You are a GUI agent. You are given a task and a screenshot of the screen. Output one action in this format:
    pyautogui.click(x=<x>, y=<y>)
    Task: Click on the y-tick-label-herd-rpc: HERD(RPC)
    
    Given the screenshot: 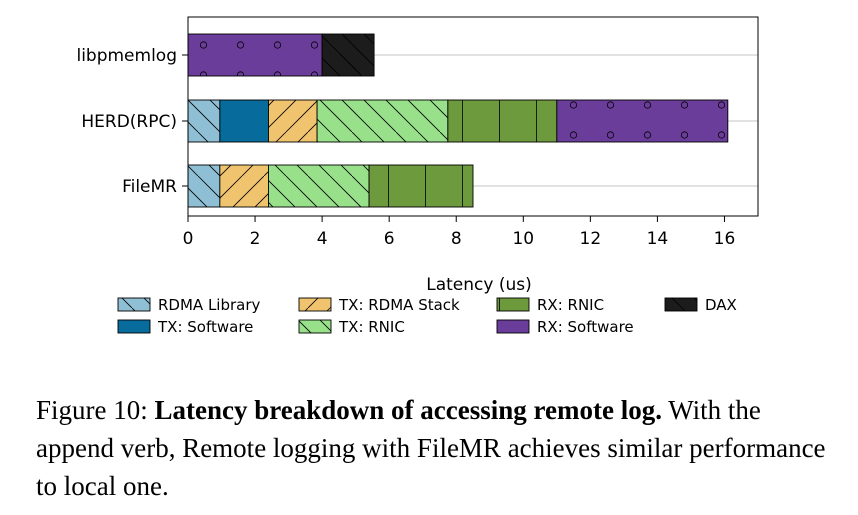 What is the action you would take?
    pyautogui.click(x=129, y=122)
    